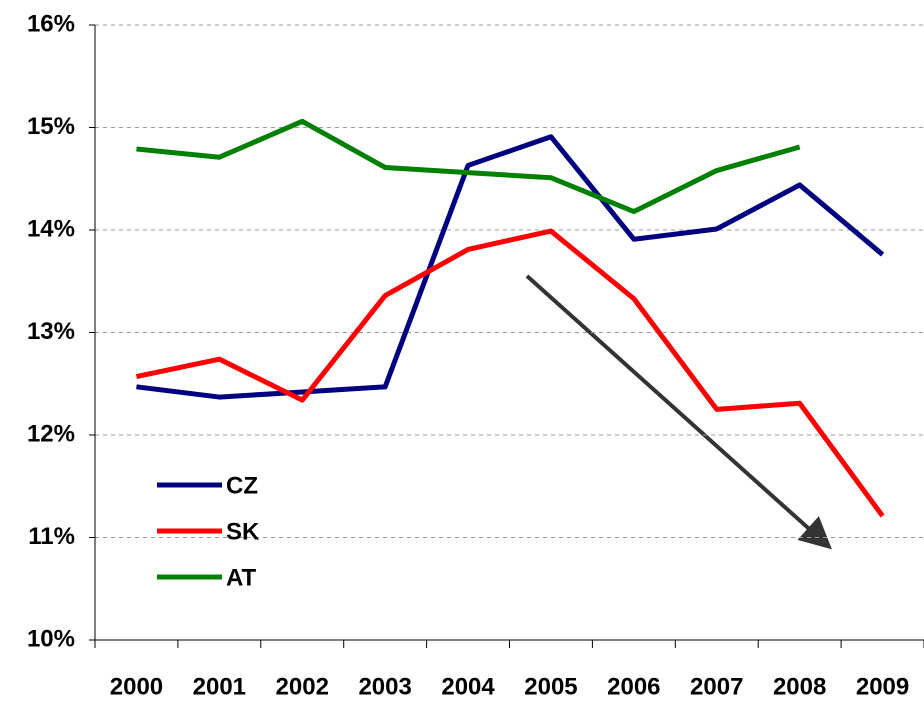 This screenshot has width=924, height=701. I want to click on x-tick-label: 2005, so click(550, 686).